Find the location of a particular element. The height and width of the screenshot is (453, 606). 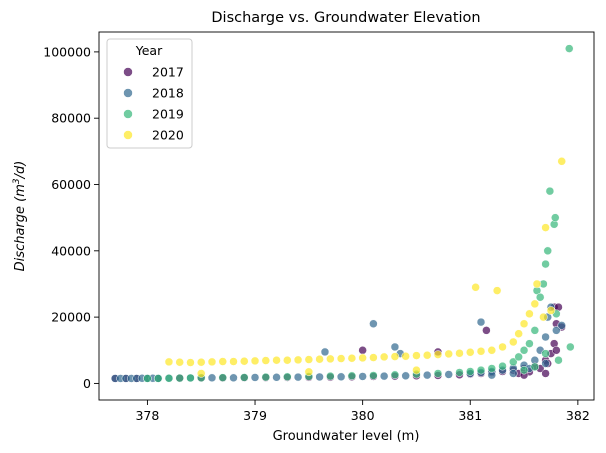

x-tick-label-380: 380 is located at coordinates (363, 415).